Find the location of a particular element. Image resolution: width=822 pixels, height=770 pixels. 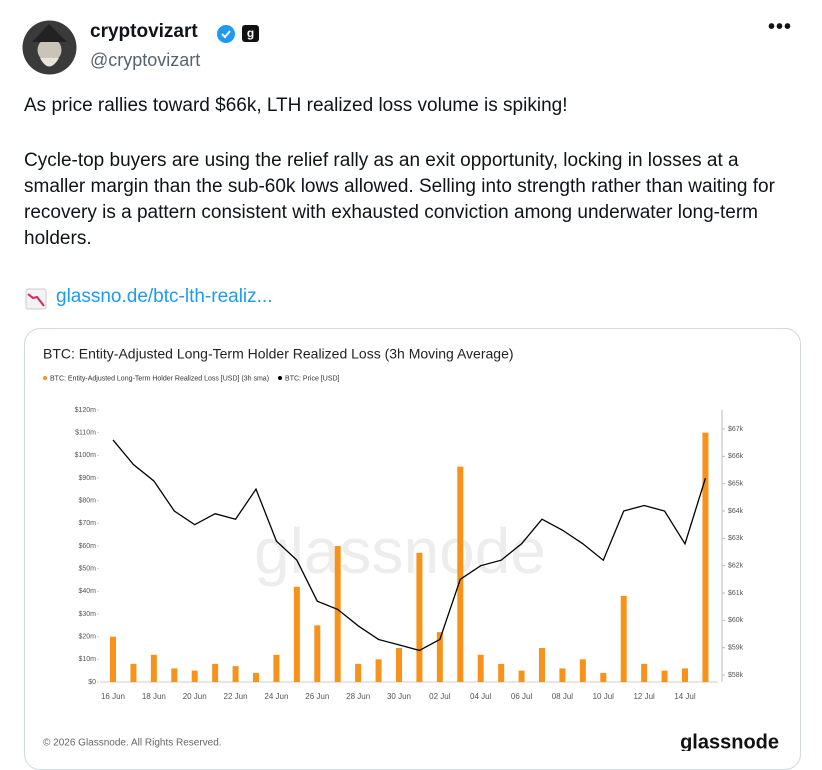

y2-tick-label: $59k is located at coordinates (736, 648).